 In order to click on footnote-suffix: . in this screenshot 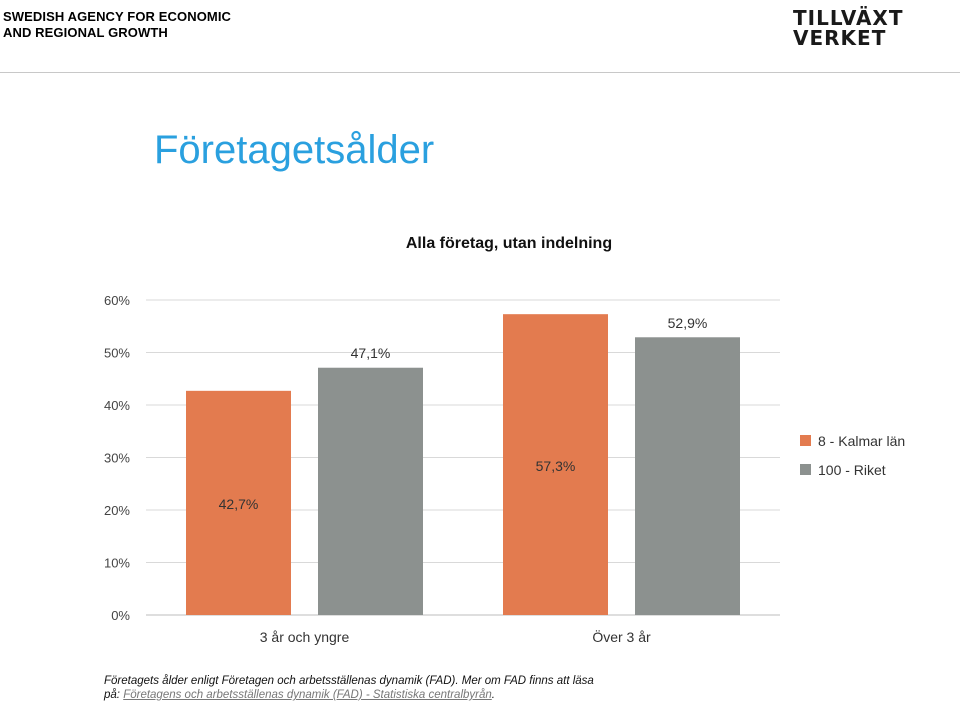, I will do `click(493, 695)`.